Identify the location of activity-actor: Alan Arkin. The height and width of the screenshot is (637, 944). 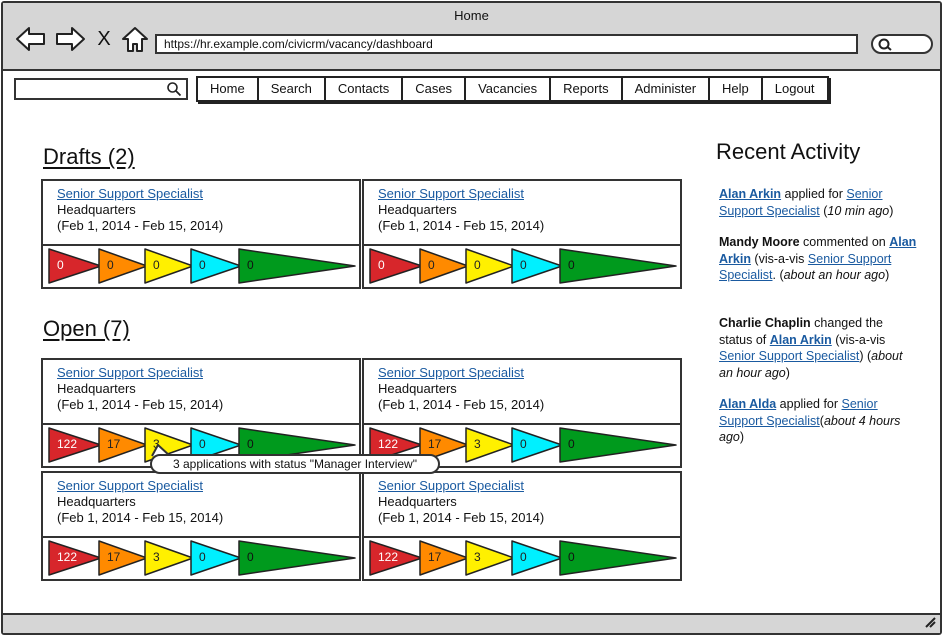
(750, 194).